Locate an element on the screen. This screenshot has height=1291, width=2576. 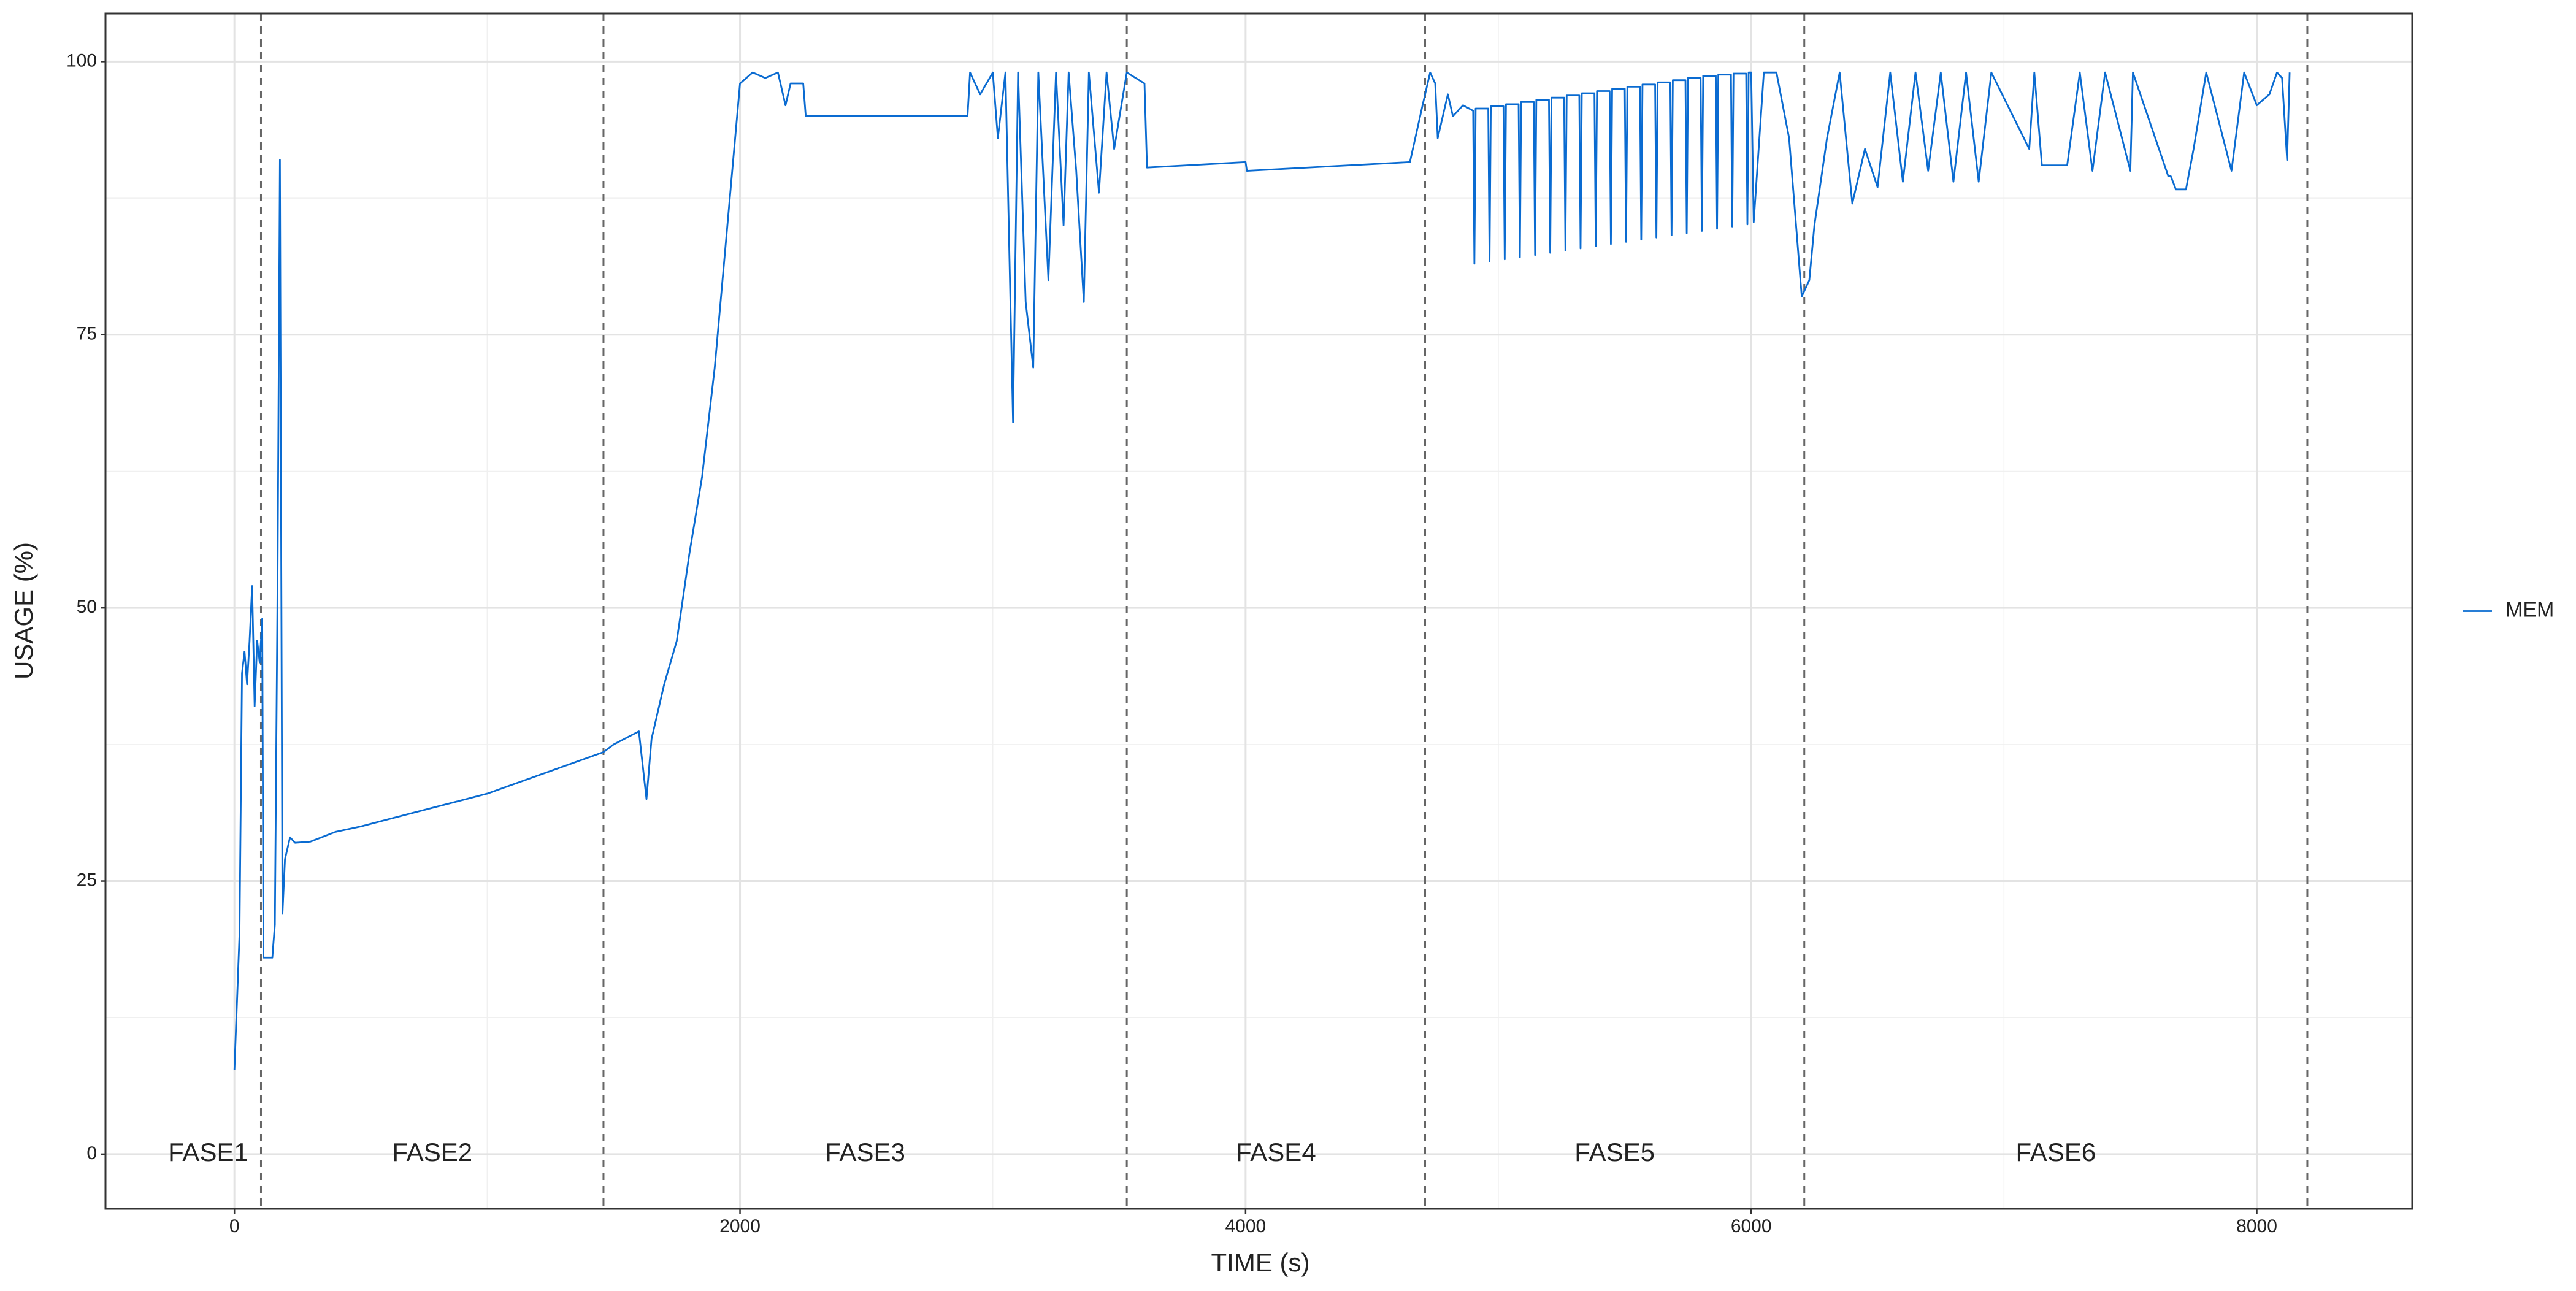
y-tick-label: 100 is located at coordinates (81, 60).